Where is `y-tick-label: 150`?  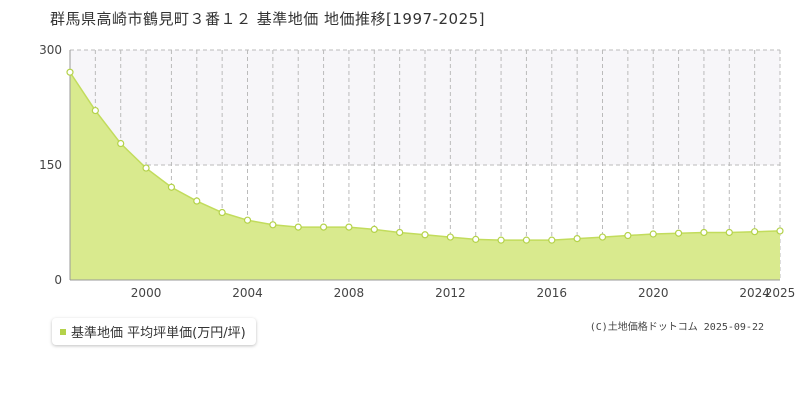
y-tick-label: 150 is located at coordinates (50, 165).